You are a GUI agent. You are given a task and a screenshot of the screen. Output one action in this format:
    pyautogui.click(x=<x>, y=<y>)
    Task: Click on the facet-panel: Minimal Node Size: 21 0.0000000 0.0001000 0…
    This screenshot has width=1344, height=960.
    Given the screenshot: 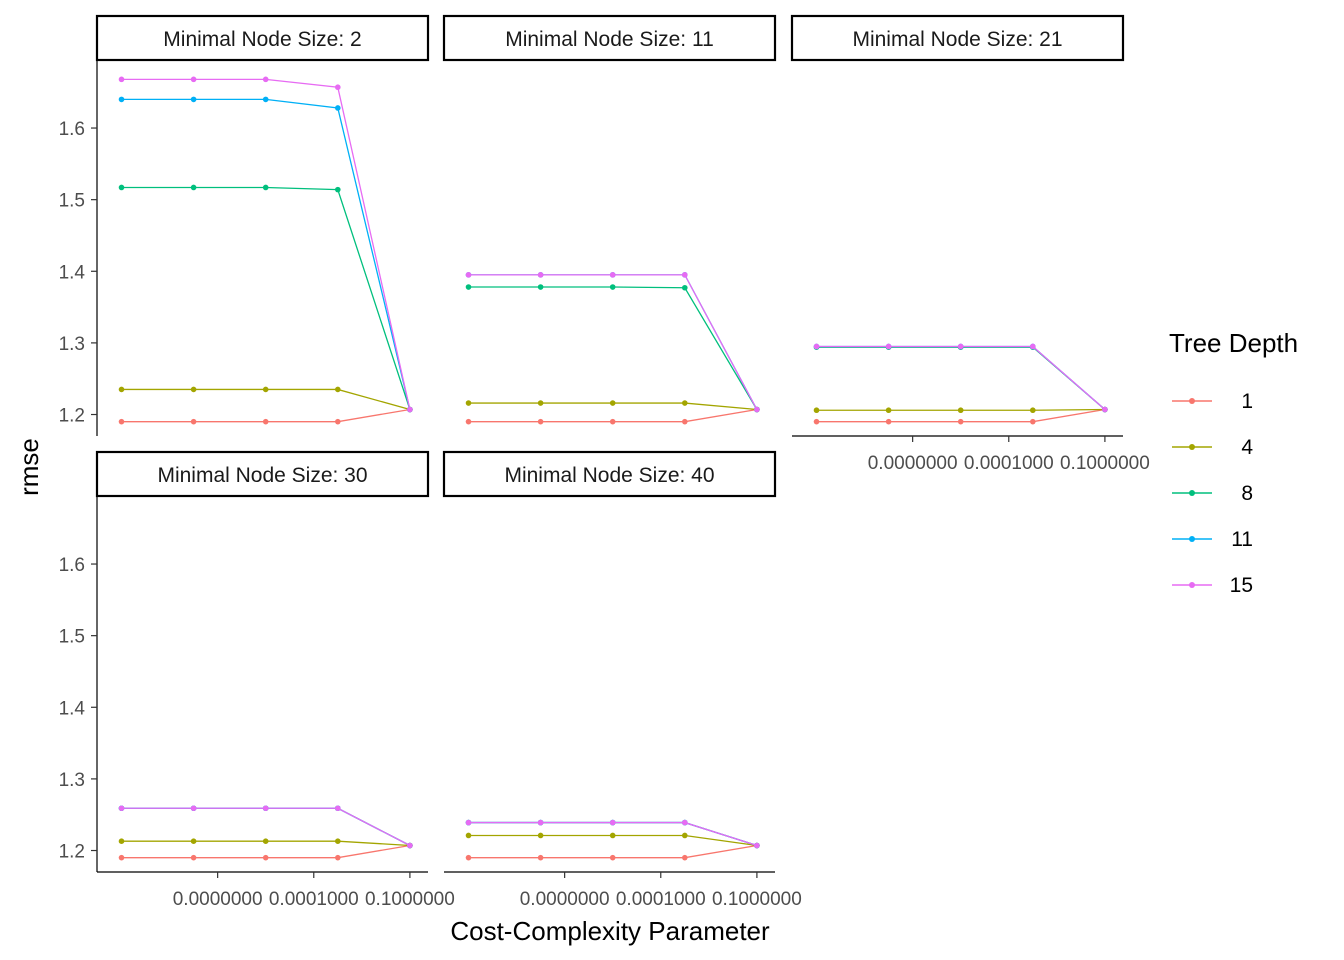 What is the action you would take?
    pyautogui.click(x=970, y=244)
    